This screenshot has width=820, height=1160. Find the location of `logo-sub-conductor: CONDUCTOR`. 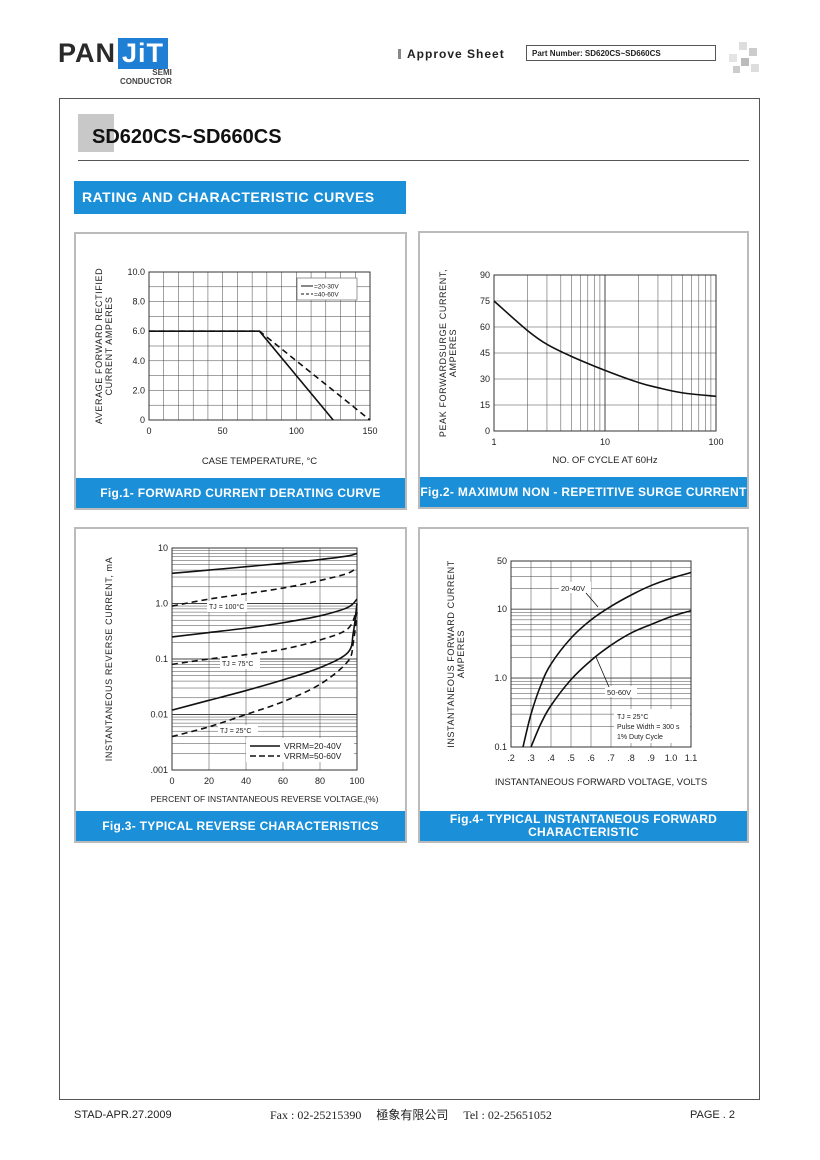

logo-sub-conductor: CONDUCTOR is located at coordinates (146, 81).